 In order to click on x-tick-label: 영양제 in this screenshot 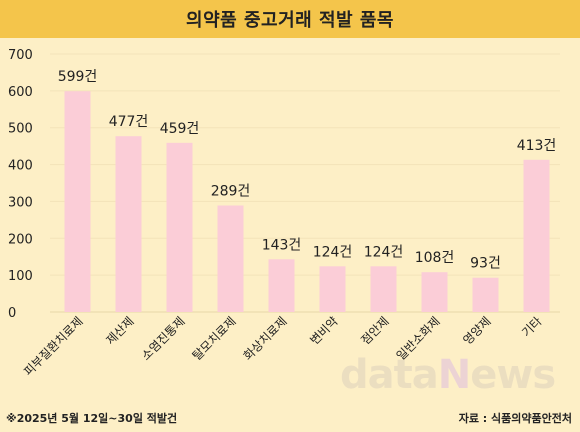, I will do `click(476, 330)`.